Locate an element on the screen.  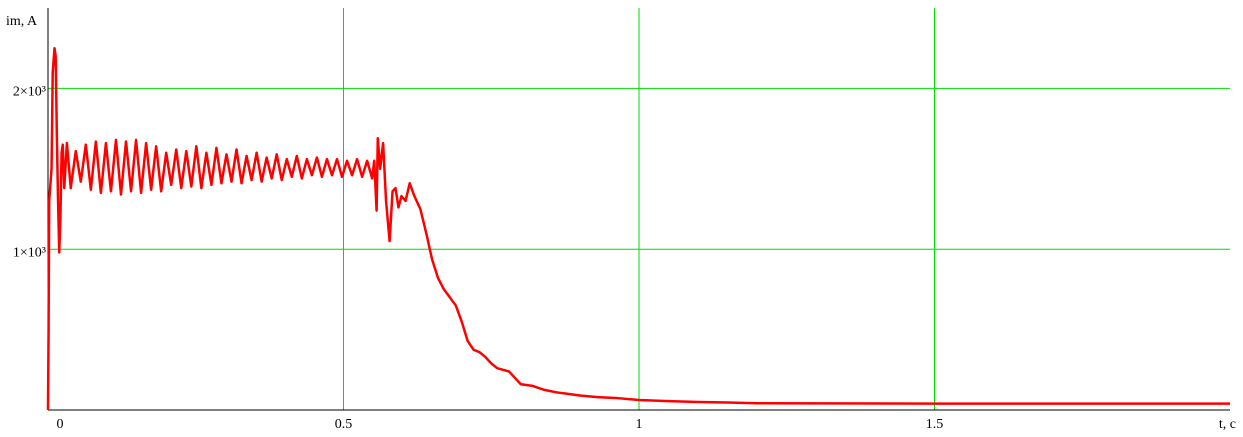
x-tick-label: 0.5 is located at coordinates (344, 424).